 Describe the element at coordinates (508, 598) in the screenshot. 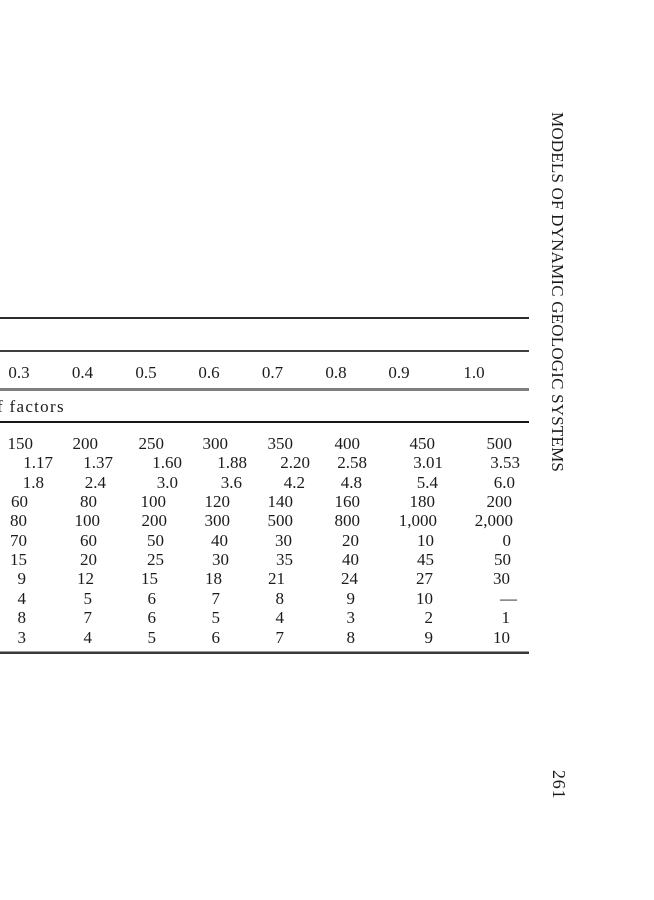

I see `table-cell: —` at that location.